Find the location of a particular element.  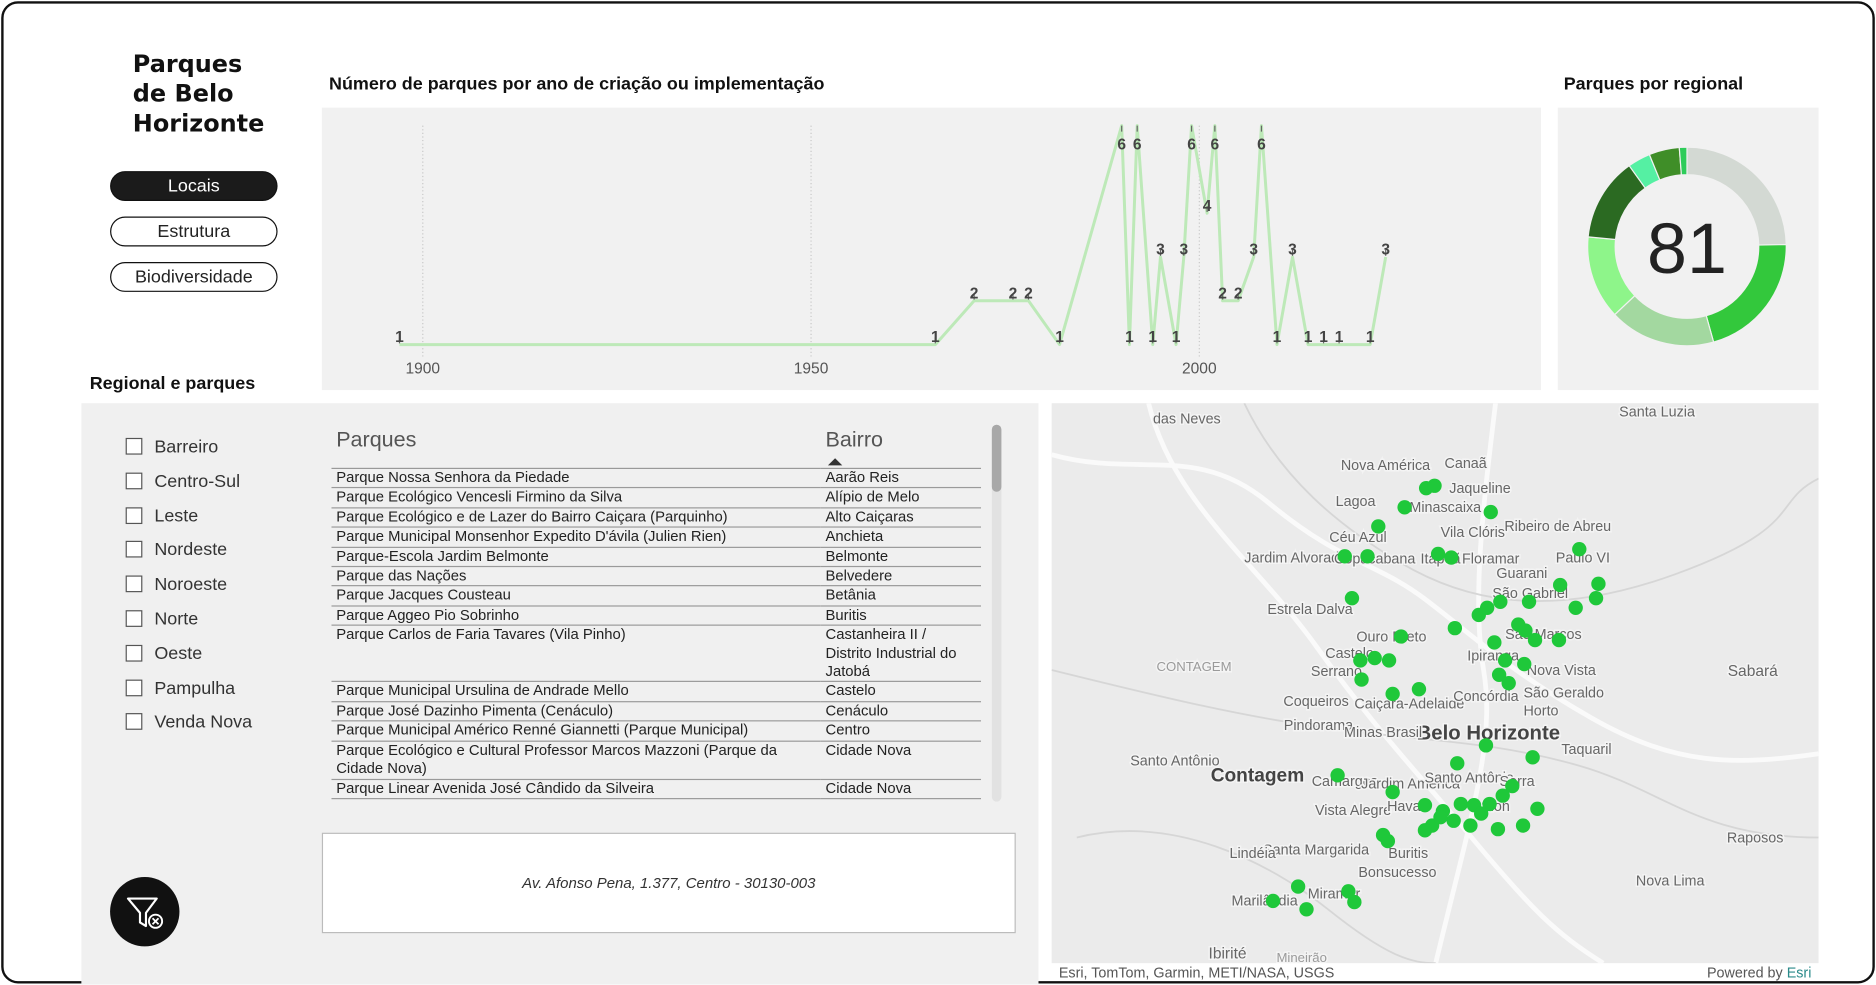

column-header: Parques is located at coordinates (576, 446).